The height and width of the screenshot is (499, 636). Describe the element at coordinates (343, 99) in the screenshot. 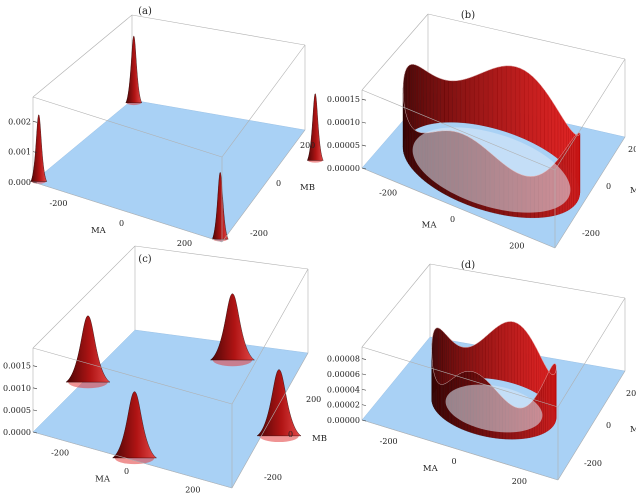

I see `z-tick-label: 0.00015` at that location.